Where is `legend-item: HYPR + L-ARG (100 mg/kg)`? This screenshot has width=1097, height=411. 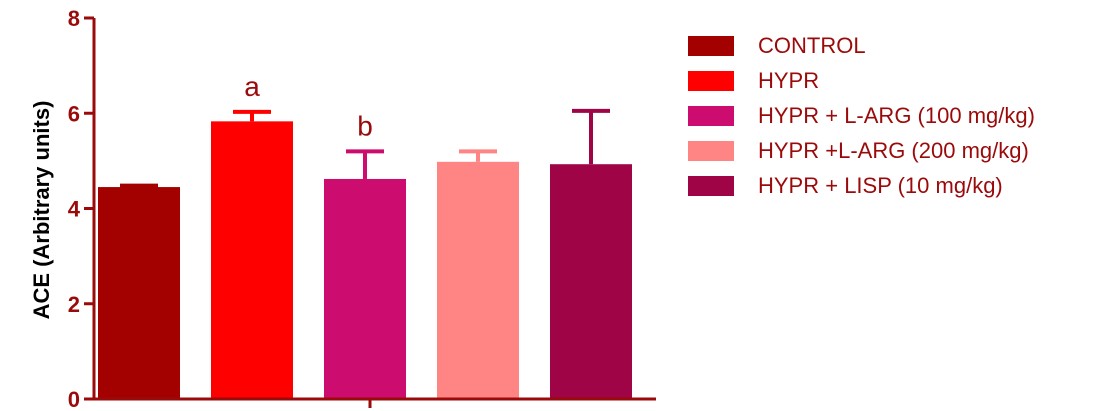
legend-item: HYPR + L-ARG (100 mg/kg) is located at coordinates (861, 115).